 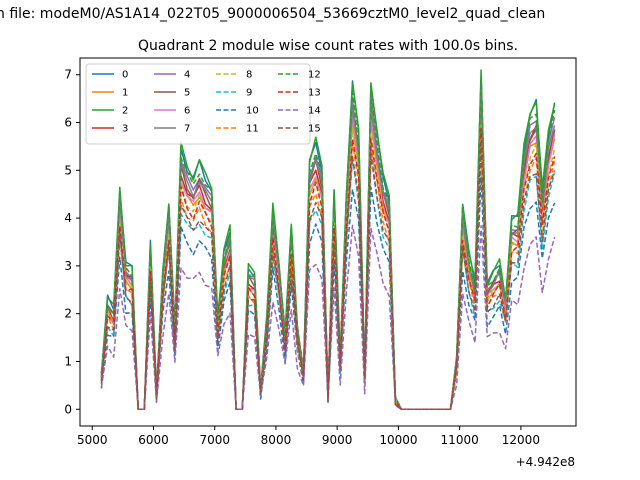 What do you see at coordinates (249, 93) in the screenshot?
I see `legend-label-9: 9` at bounding box center [249, 93].